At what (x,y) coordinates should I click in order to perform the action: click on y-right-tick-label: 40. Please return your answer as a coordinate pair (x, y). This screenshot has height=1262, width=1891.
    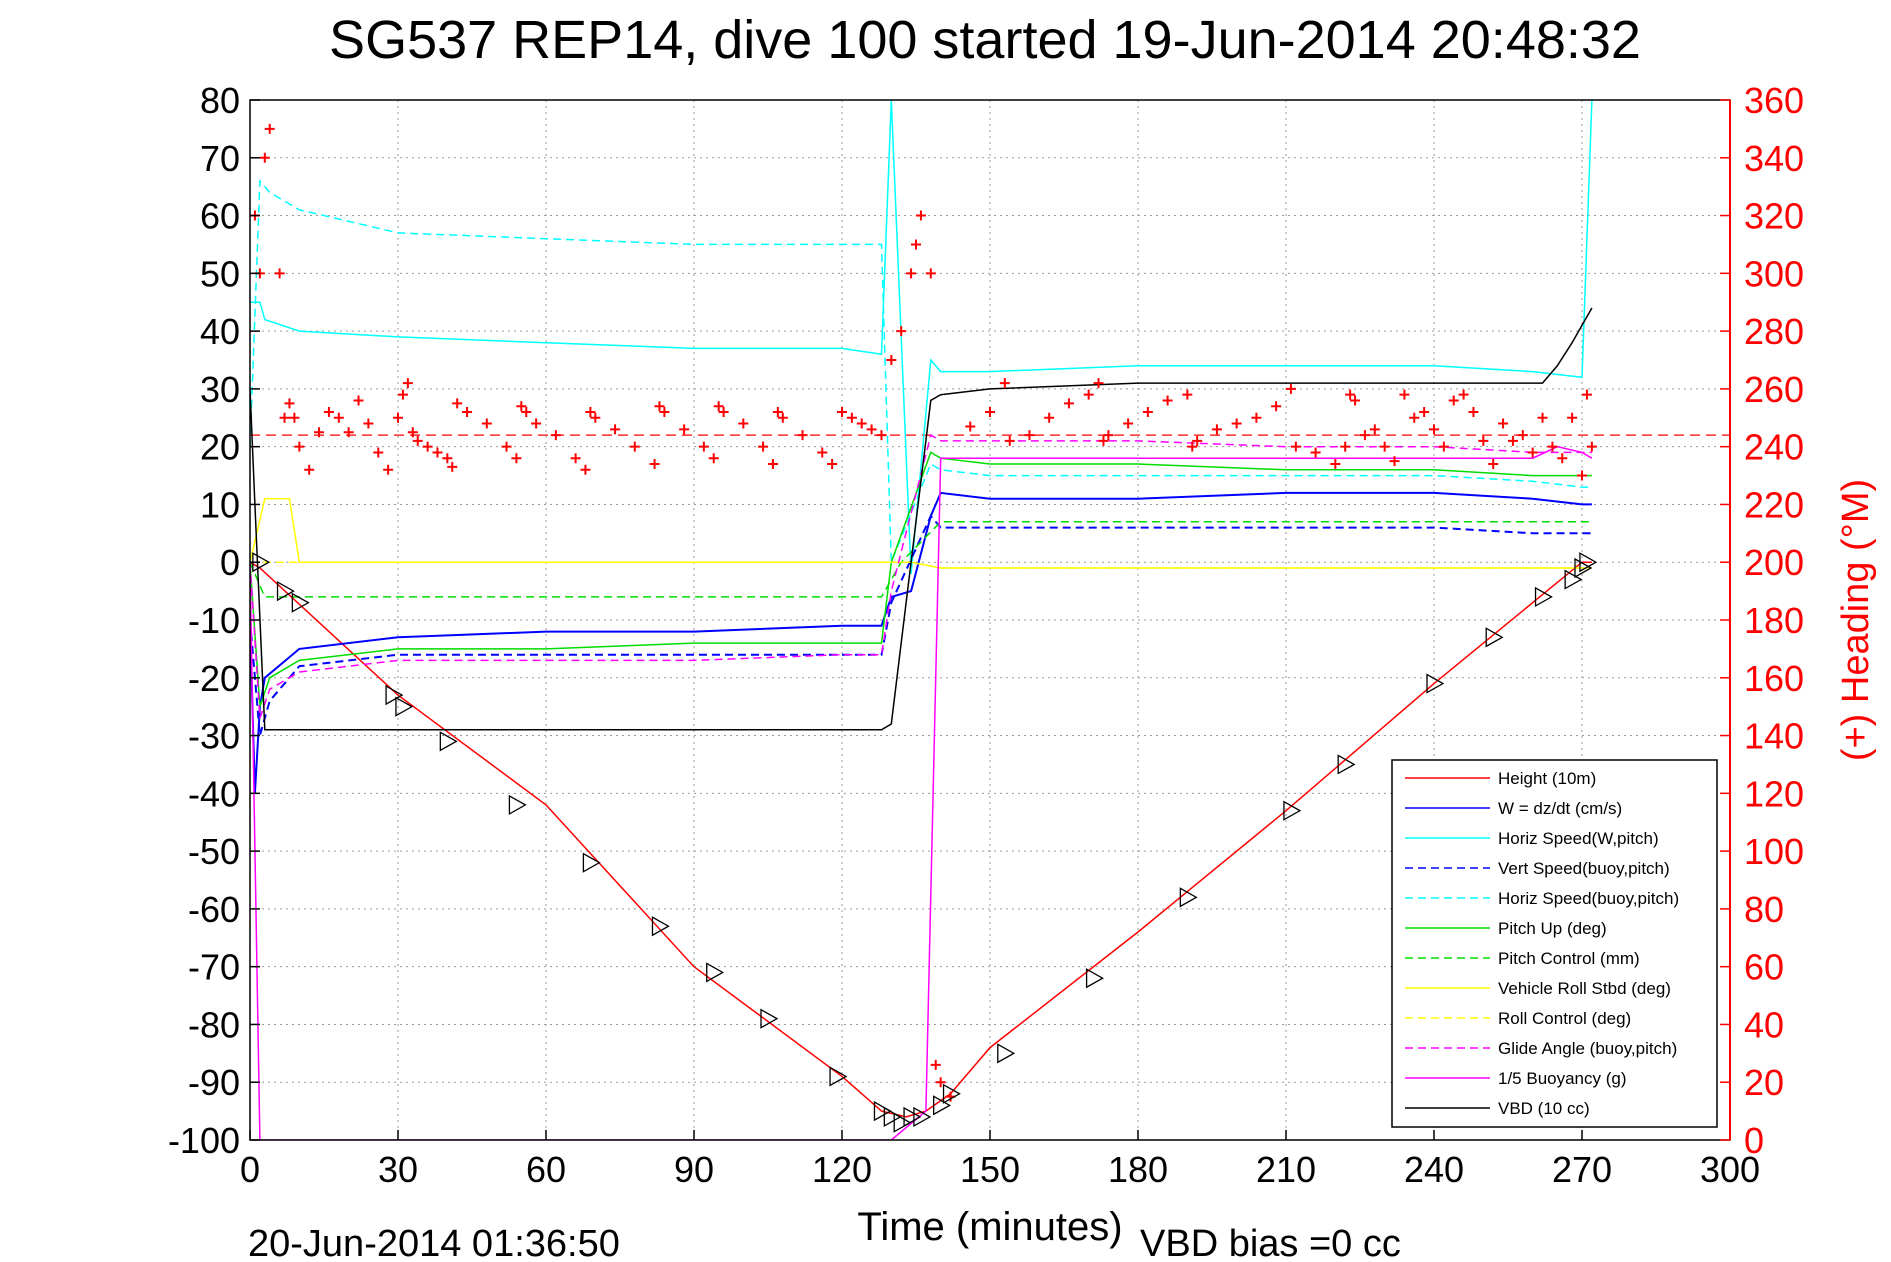
    Looking at the image, I should click on (1764, 1024).